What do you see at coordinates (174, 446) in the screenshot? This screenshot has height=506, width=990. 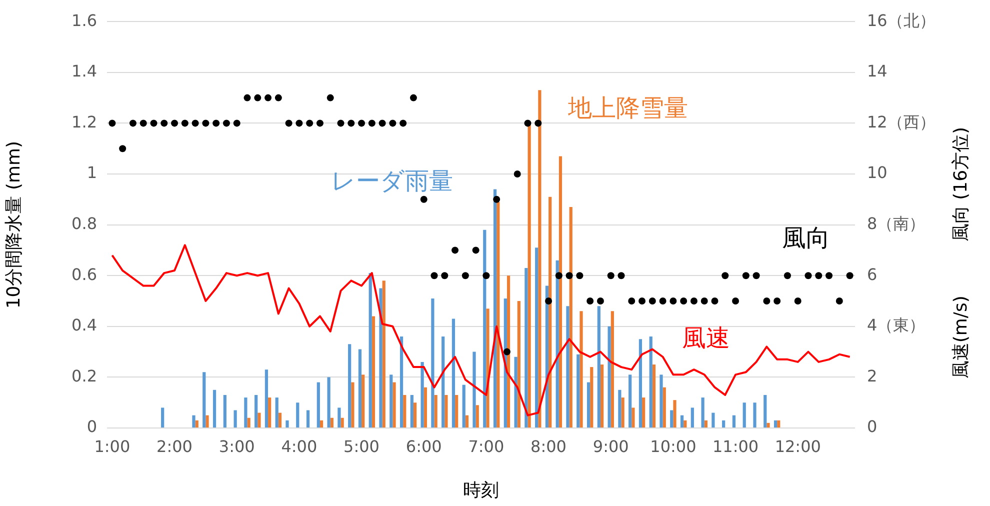 I see `x-tick-label: 2:00` at bounding box center [174, 446].